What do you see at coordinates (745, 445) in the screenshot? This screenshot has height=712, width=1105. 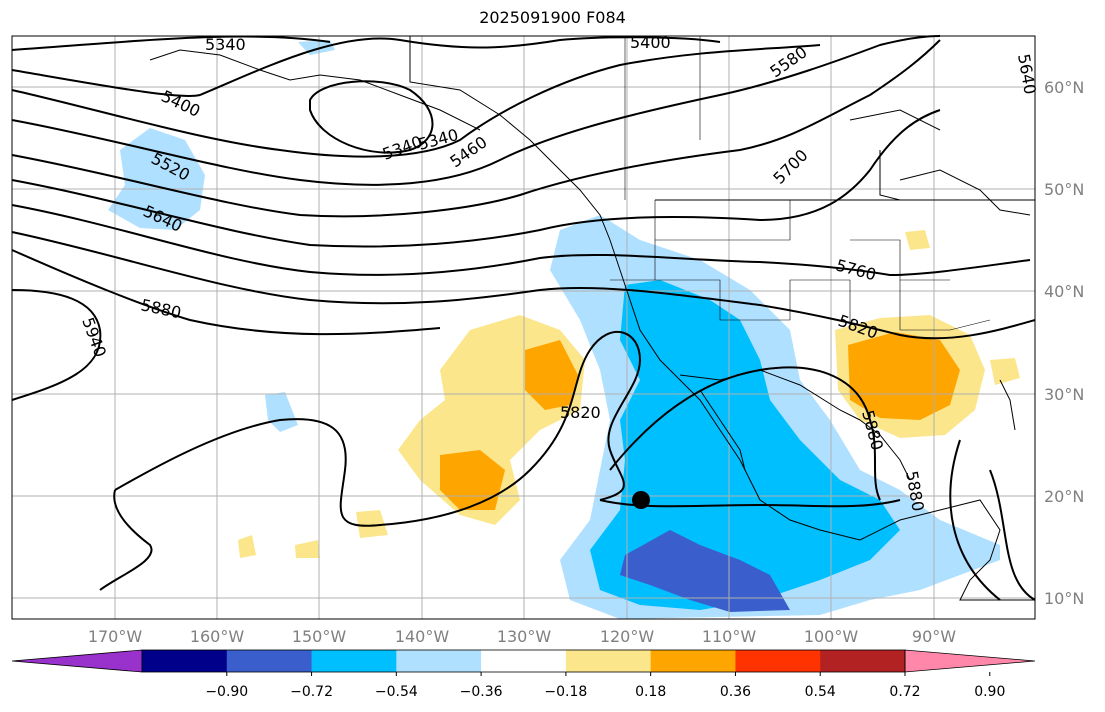 I see `negative-anomaly-mid` at bounding box center [745, 445].